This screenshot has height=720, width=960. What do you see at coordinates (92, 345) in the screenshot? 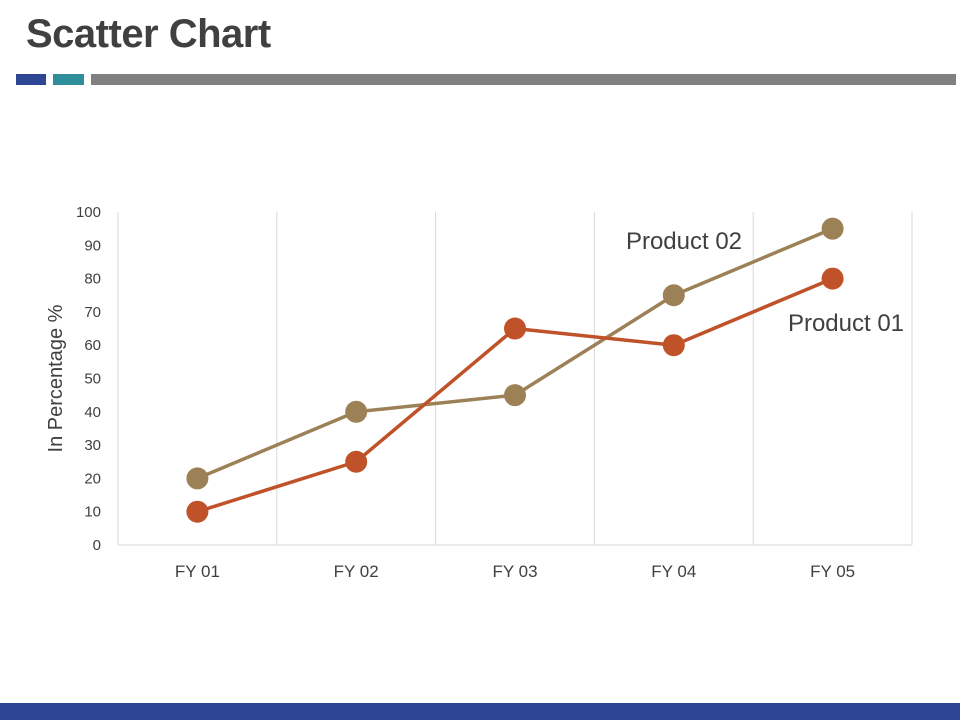
I see `y-tick-label: 60` at bounding box center [92, 345].